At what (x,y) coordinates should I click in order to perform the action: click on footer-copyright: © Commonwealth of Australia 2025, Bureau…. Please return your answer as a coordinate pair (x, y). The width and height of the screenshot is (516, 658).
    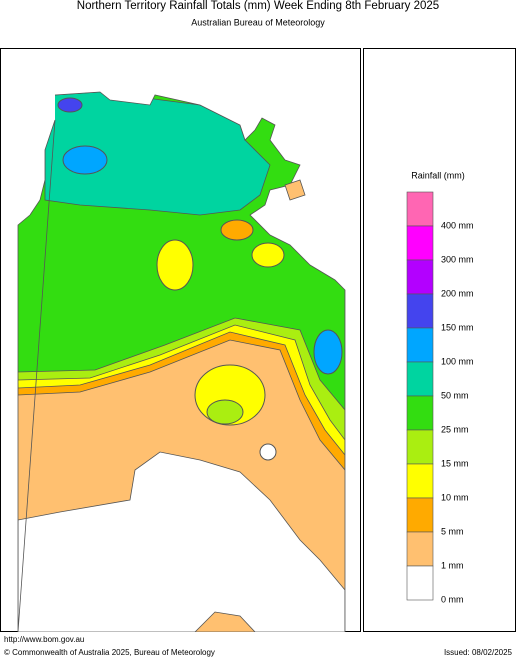
    Looking at the image, I should click on (109, 652).